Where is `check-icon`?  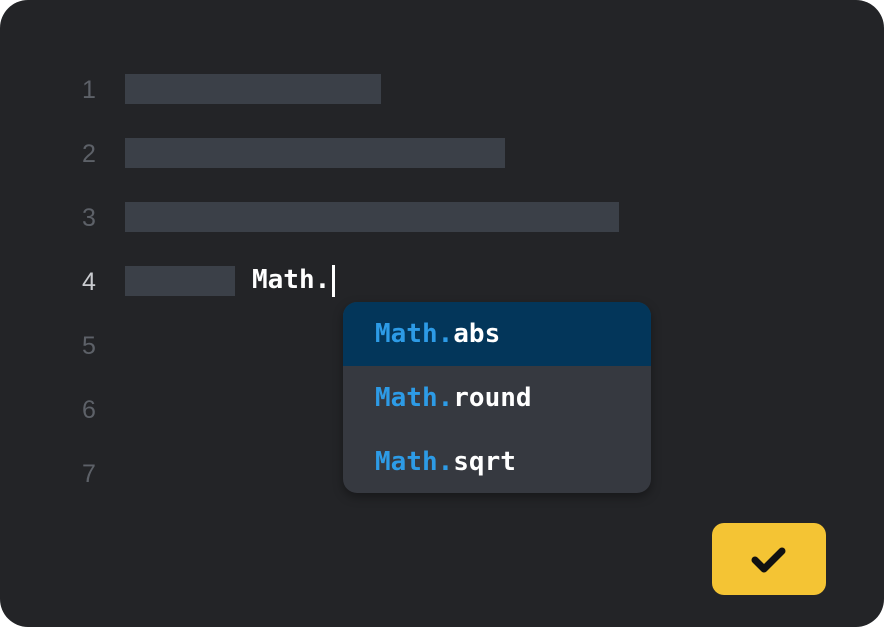 check-icon is located at coordinates (768, 560).